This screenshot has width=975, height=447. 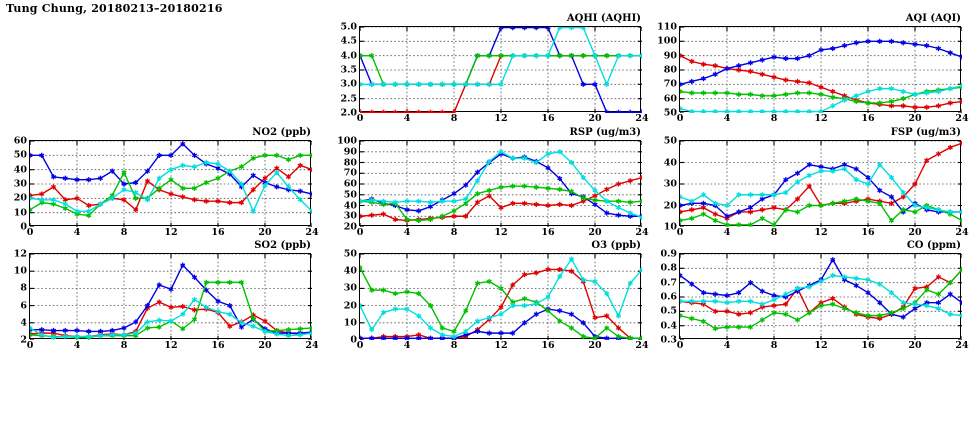 What do you see at coordinates (23, 323) in the screenshot?
I see `y-tick-label: 4` at bounding box center [23, 323].